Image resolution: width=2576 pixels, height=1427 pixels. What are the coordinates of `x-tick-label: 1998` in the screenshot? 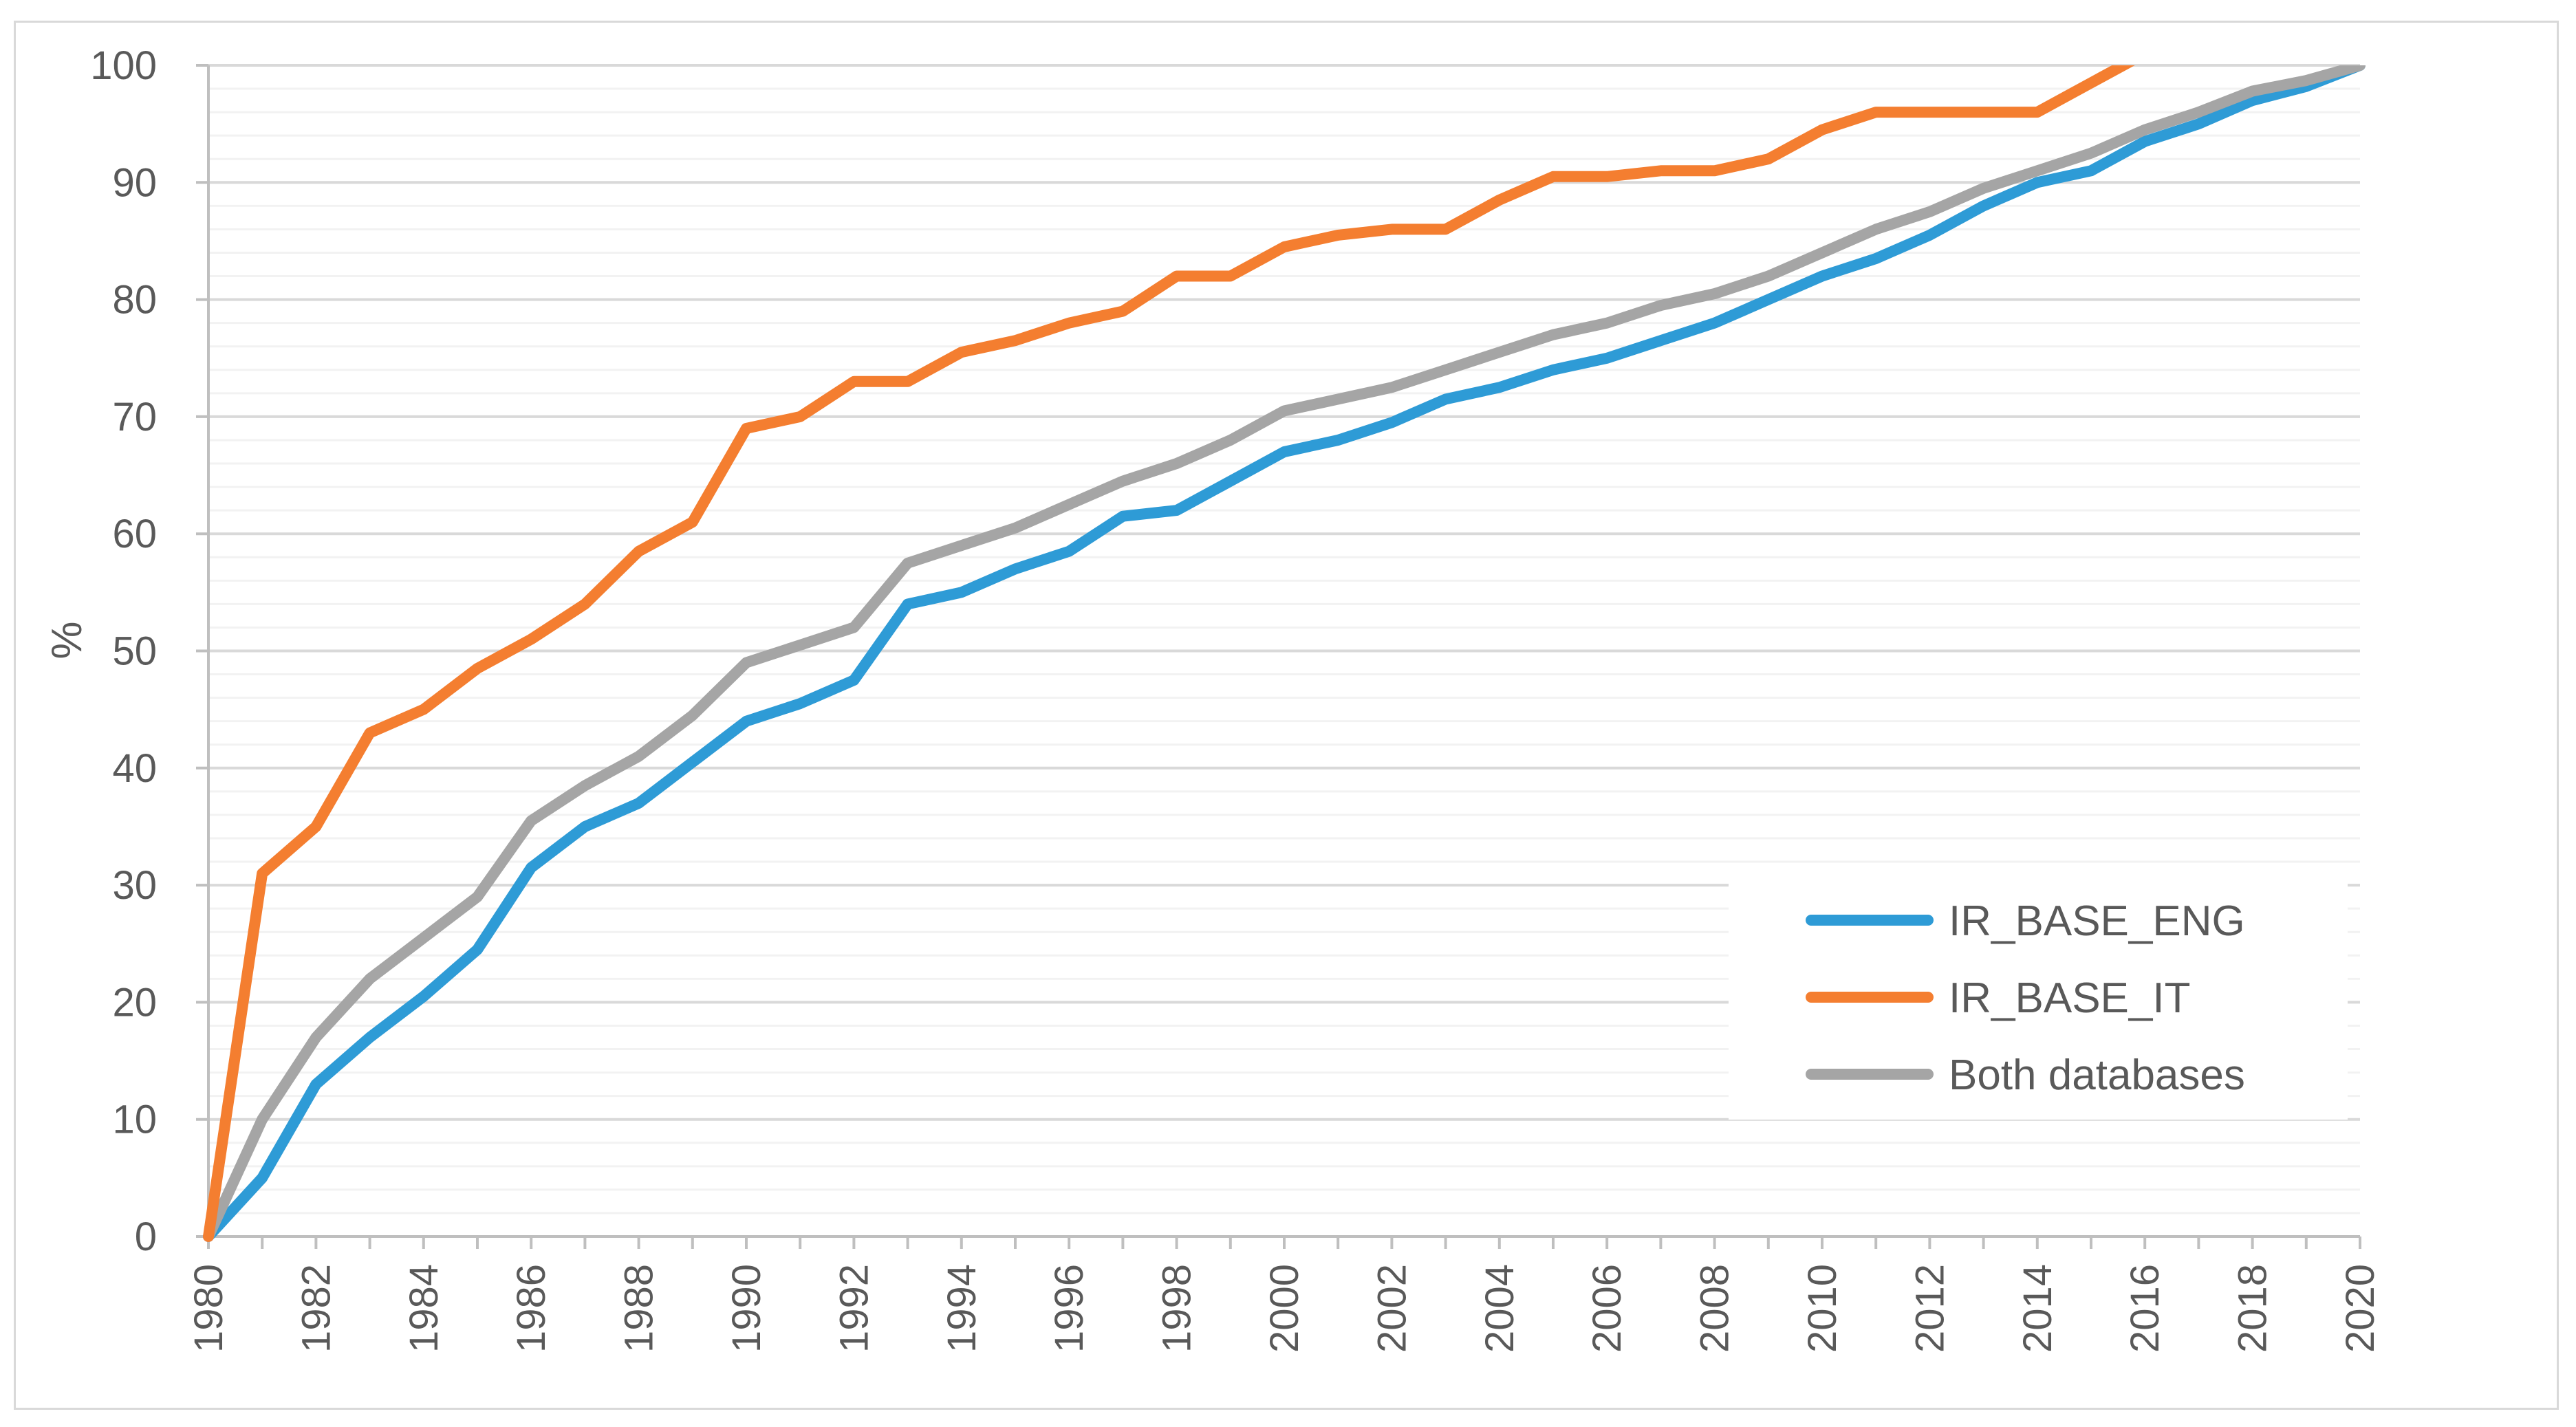 It's located at (1177, 1308).